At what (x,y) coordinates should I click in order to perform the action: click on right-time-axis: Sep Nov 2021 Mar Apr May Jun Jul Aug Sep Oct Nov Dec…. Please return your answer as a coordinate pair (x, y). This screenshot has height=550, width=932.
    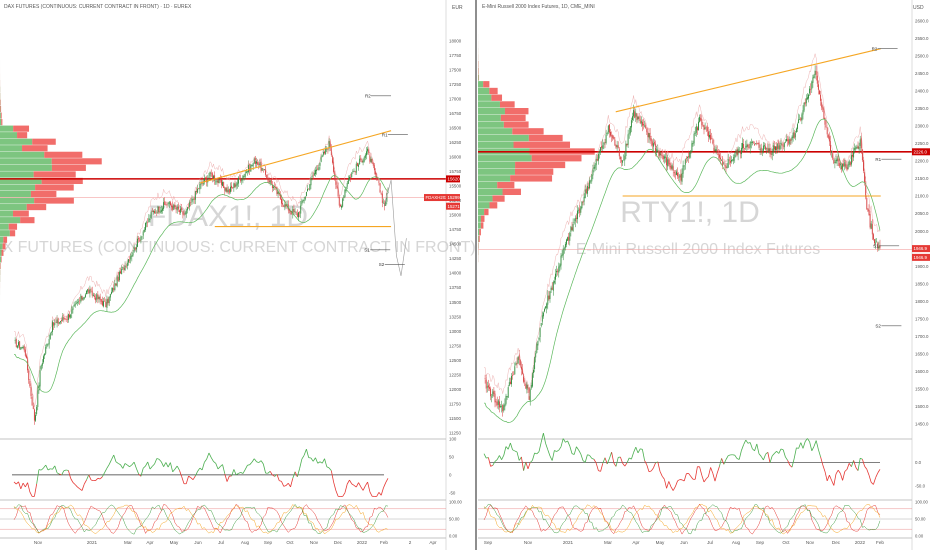
    Looking at the image, I should click on (684, 542).